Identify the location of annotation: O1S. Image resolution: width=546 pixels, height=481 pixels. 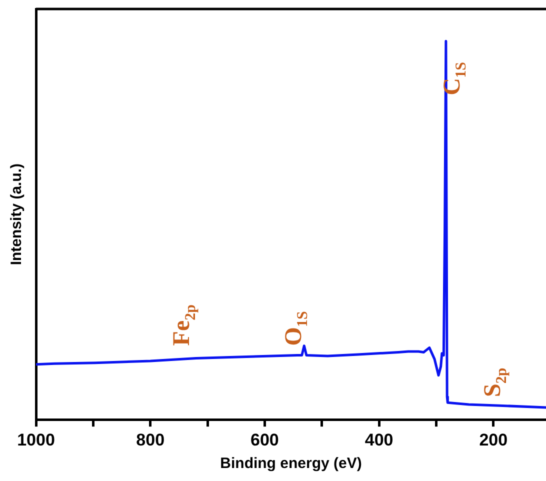
(296, 328).